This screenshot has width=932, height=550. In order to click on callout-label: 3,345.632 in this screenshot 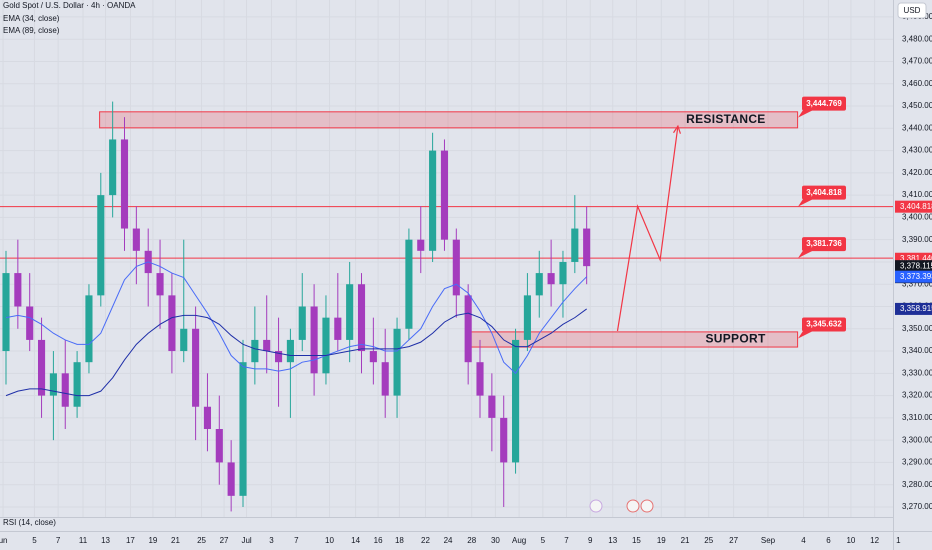, I will do `click(824, 324)`.